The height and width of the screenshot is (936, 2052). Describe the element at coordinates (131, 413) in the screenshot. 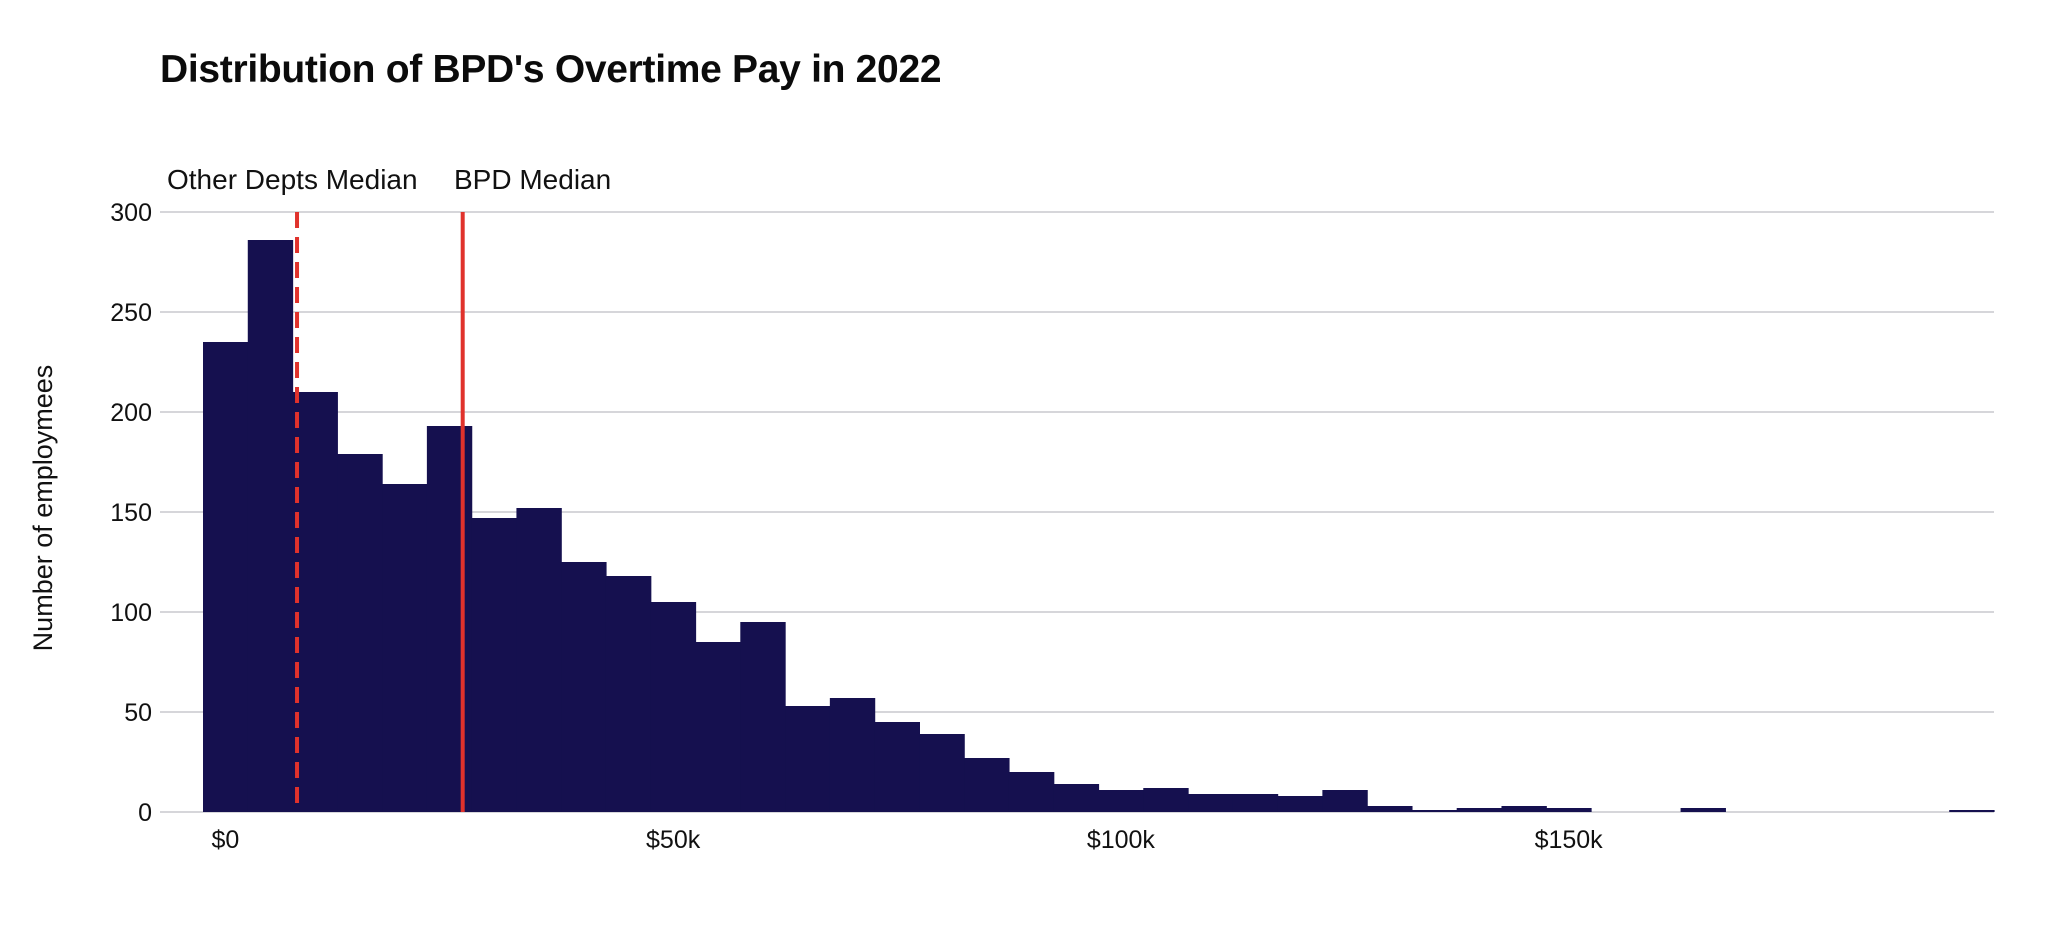

I see `y-tick-label: 200` at that location.